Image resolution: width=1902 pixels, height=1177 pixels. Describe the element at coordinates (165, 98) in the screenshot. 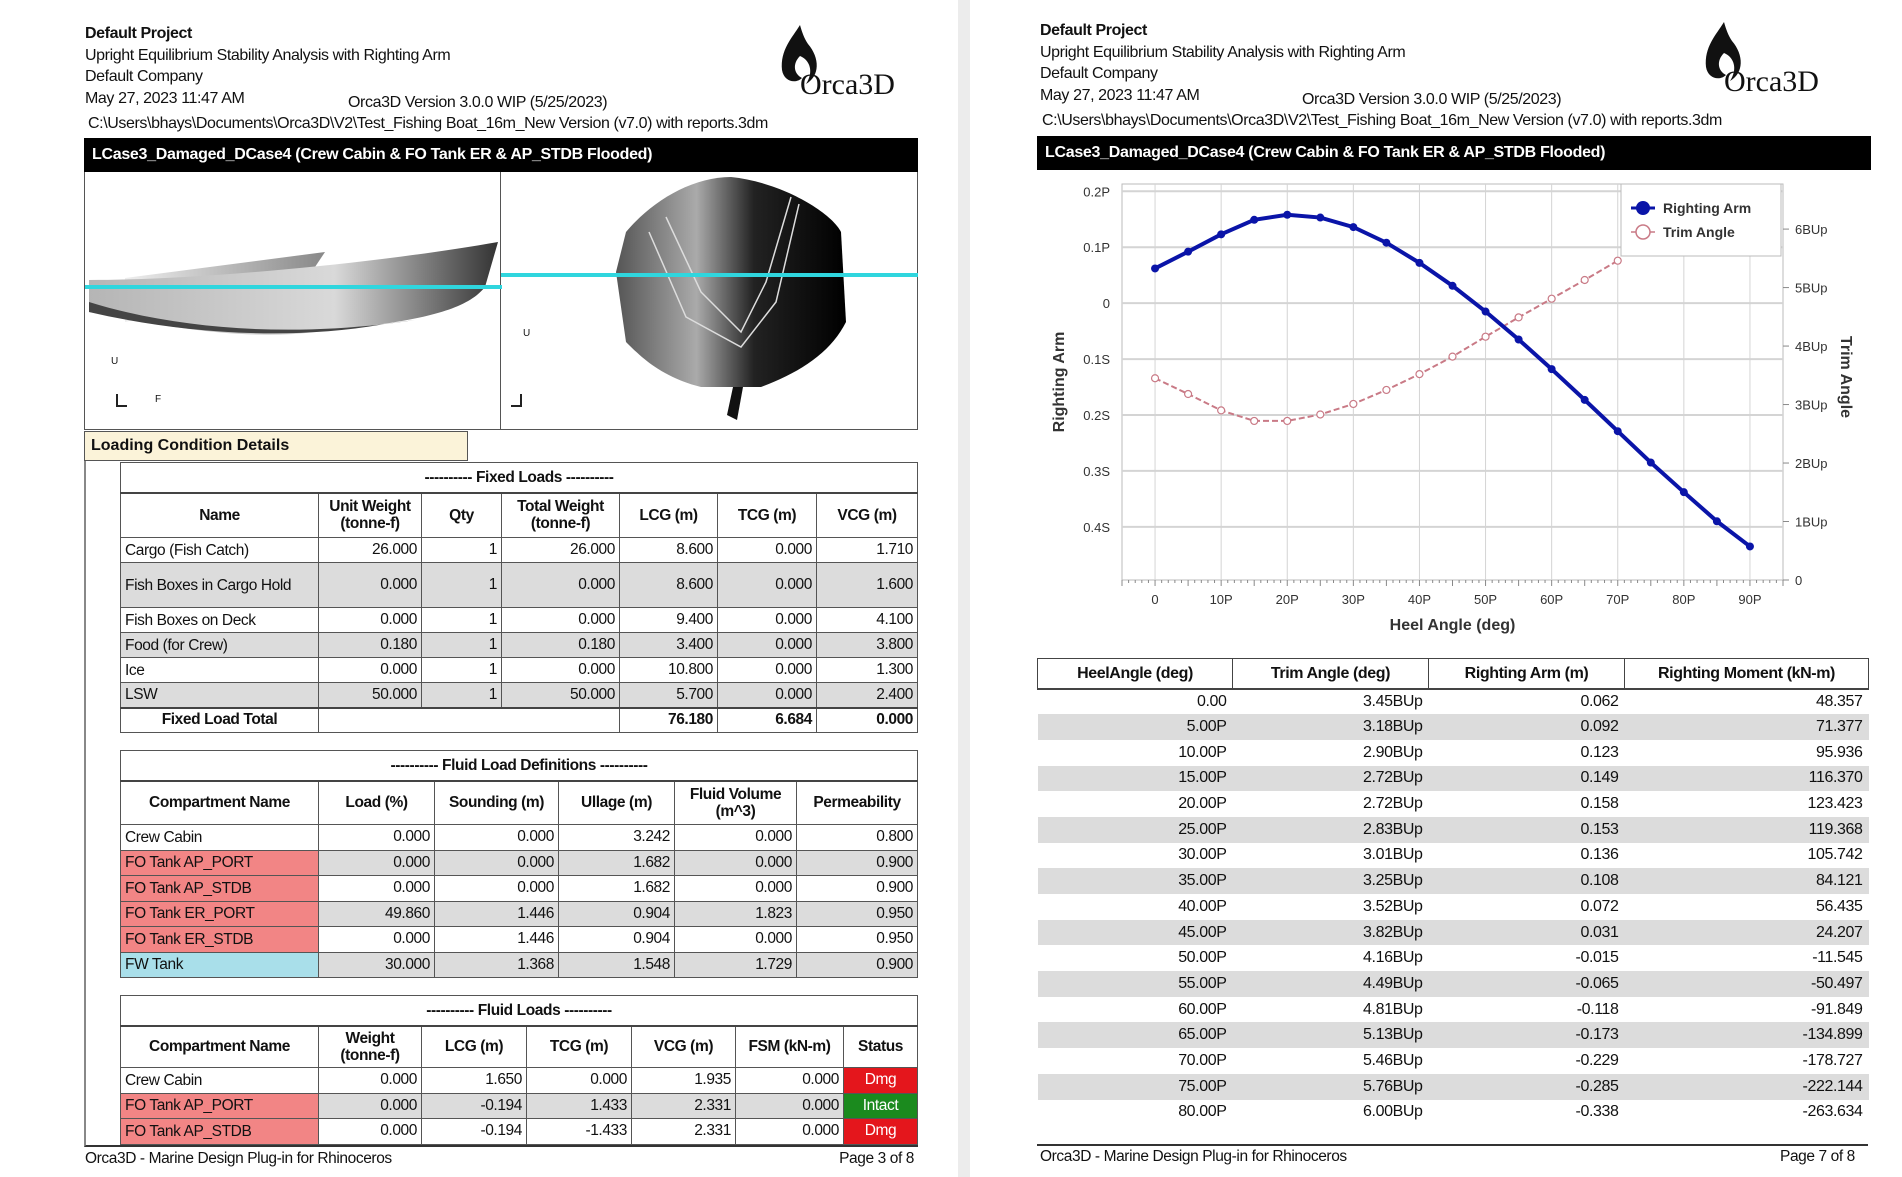

I see `report-datetime: May 27, 2023 11:47 AM` at that location.